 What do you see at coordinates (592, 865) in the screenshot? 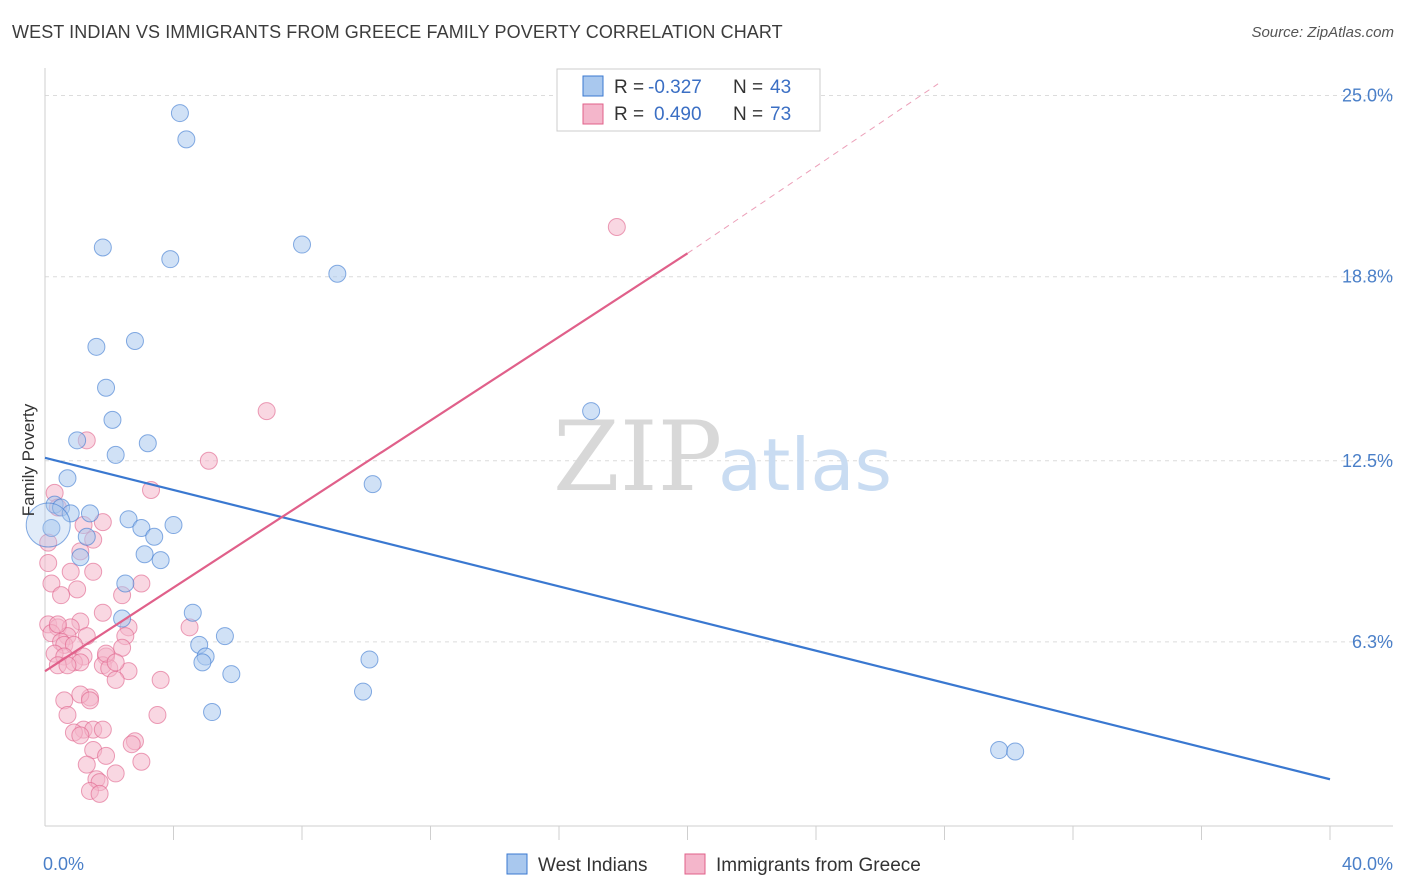
I see `series-legend-west-label: West Indians` at bounding box center [592, 865].